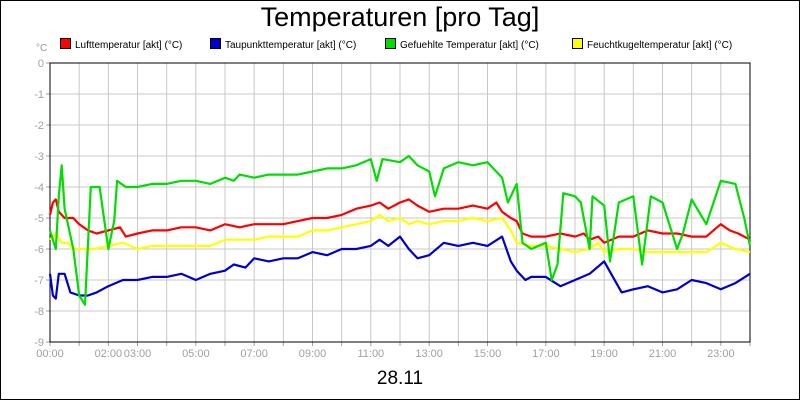 This screenshot has height=400, width=800. I want to click on legend-label: Feuchtkugeltemperatur [akt] (°C), so click(660, 45).